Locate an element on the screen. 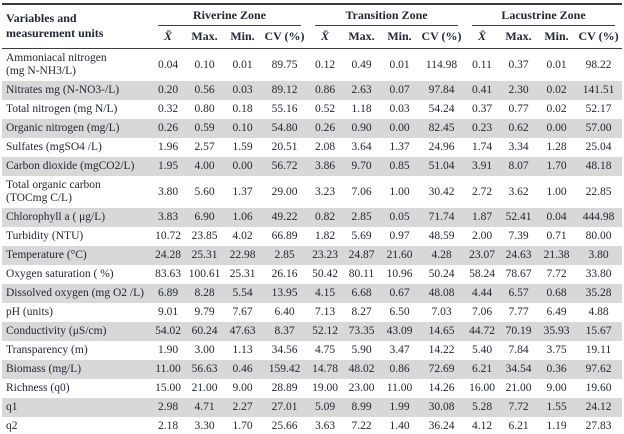 The image size is (624, 434). value-cell: 47.63 is located at coordinates (242, 331).